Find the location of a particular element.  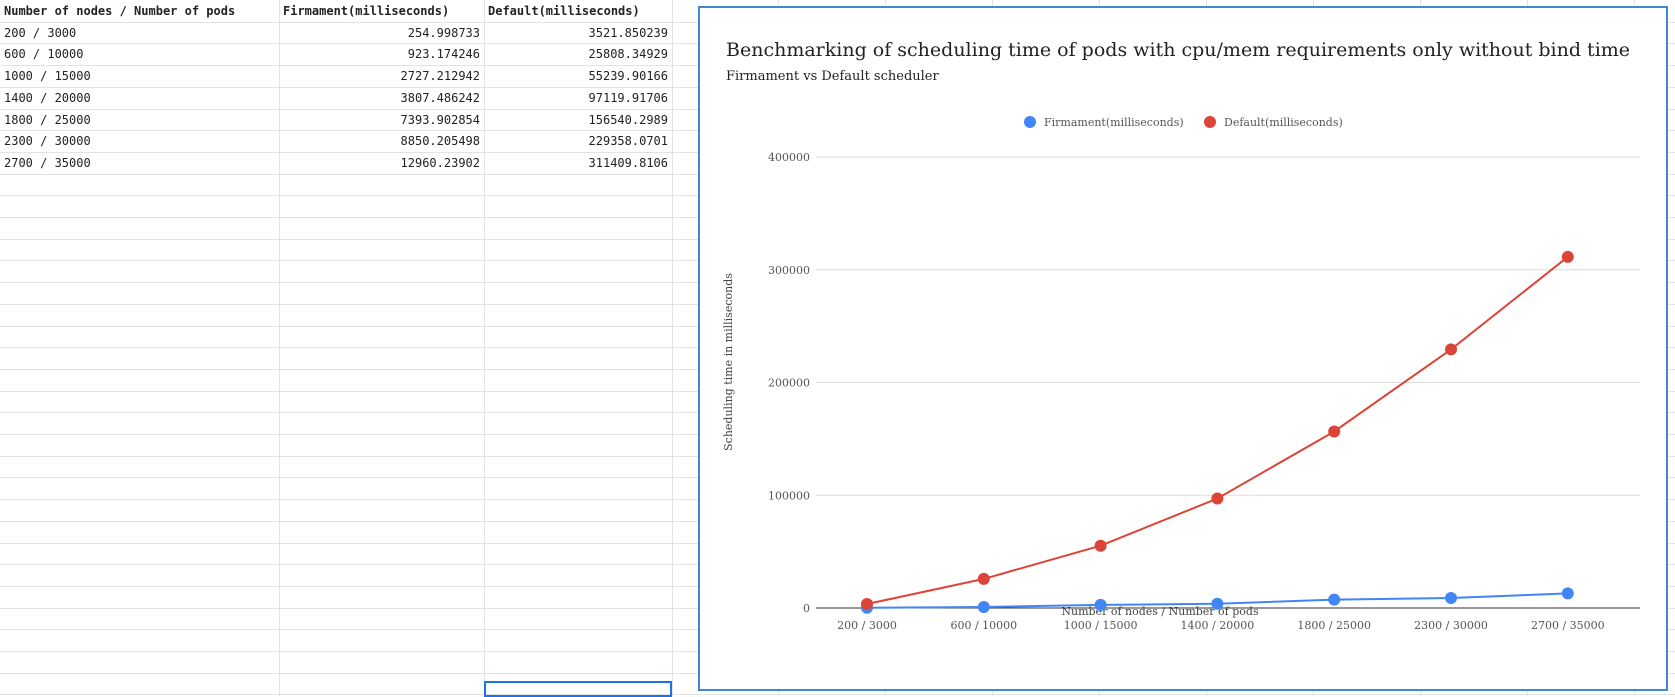

x-tick-label: 2300 / 30000 is located at coordinates (1451, 625).